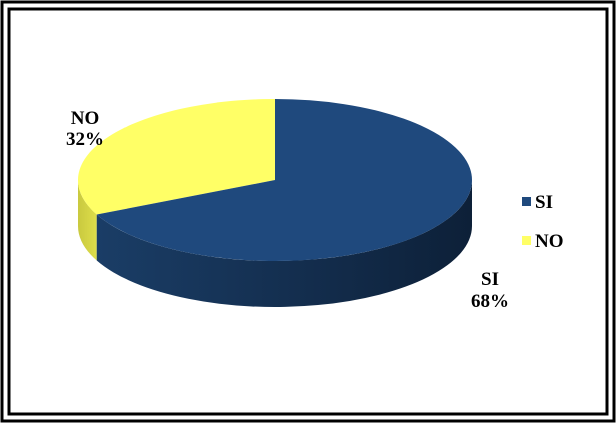  What do you see at coordinates (176, 157) in the screenshot?
I see `pie-slice-no` at bounding box center [176, 157].